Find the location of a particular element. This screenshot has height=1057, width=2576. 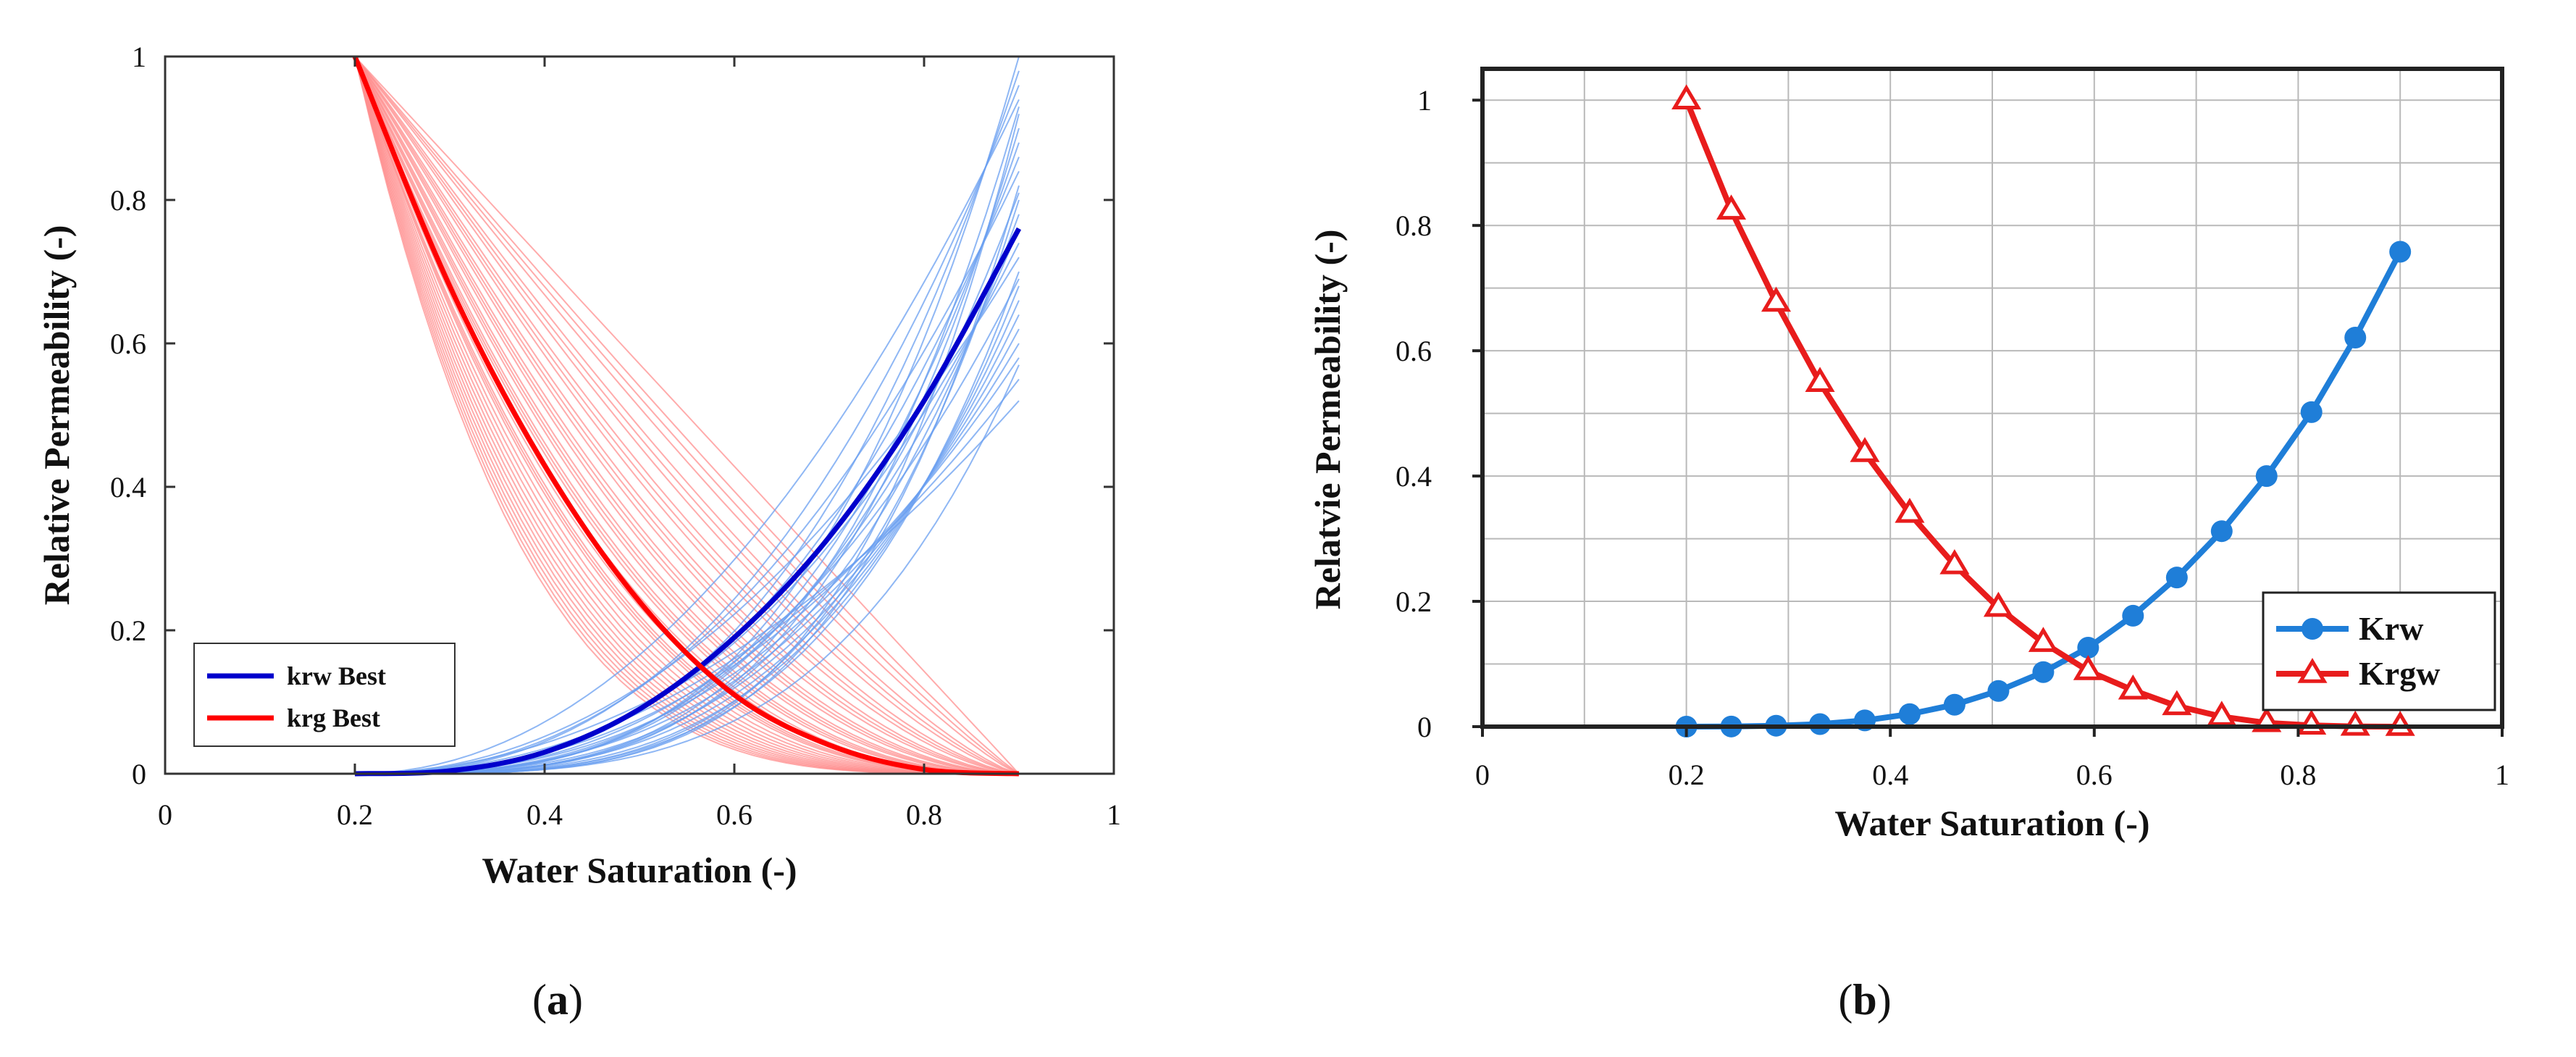

legend-a: krw Best krg Best is located at coordinates (324, 695).